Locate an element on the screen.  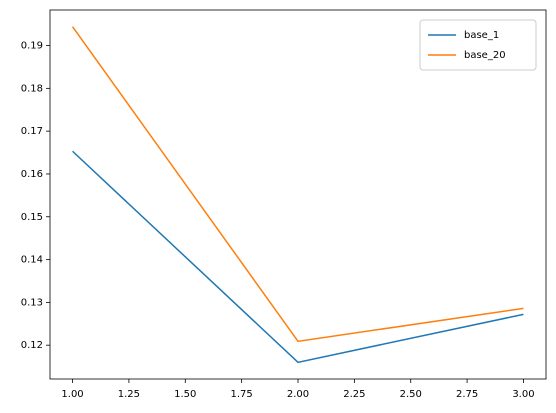
x-tick-label: 2.75 is located at coordinates (467, 394).